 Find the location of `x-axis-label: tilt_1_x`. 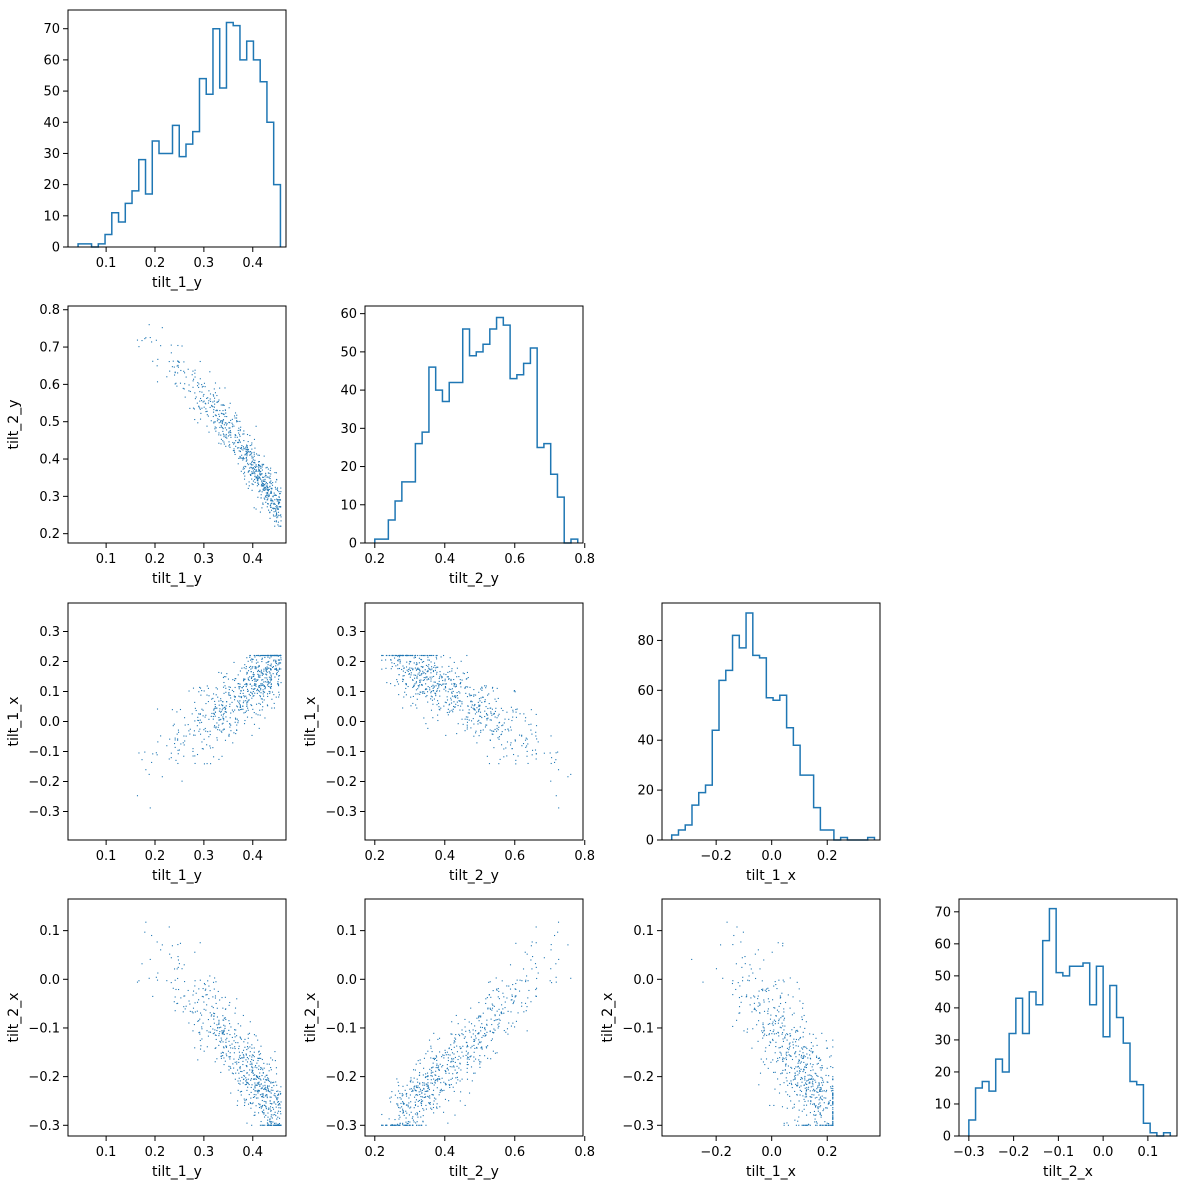

x-axis-label: tilt_1_x is located at coordinates (771, 876).